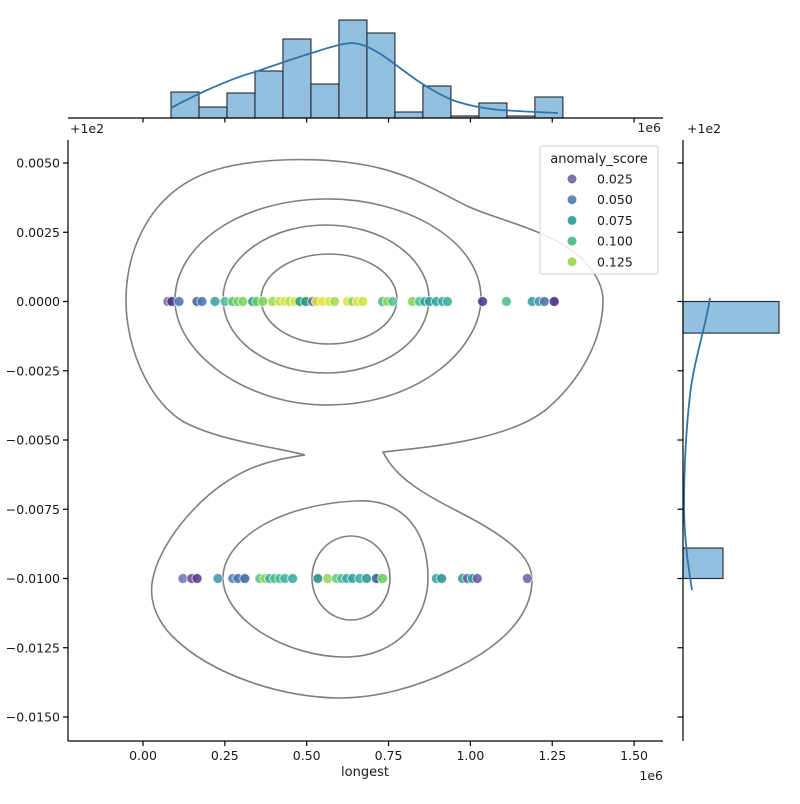  I want to click on right-marginal-histogram, so click(731, 440).